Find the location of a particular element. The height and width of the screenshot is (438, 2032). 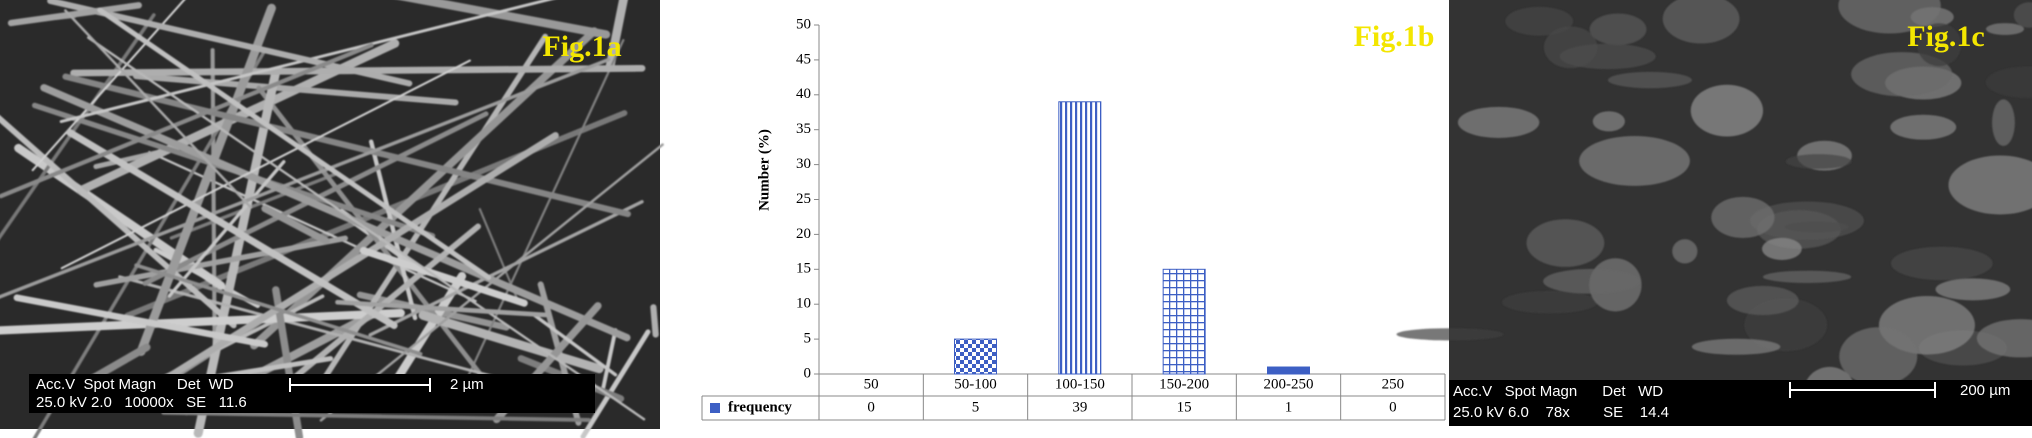

figure-label: Fig.1c is located at coordinates (1945, 36).